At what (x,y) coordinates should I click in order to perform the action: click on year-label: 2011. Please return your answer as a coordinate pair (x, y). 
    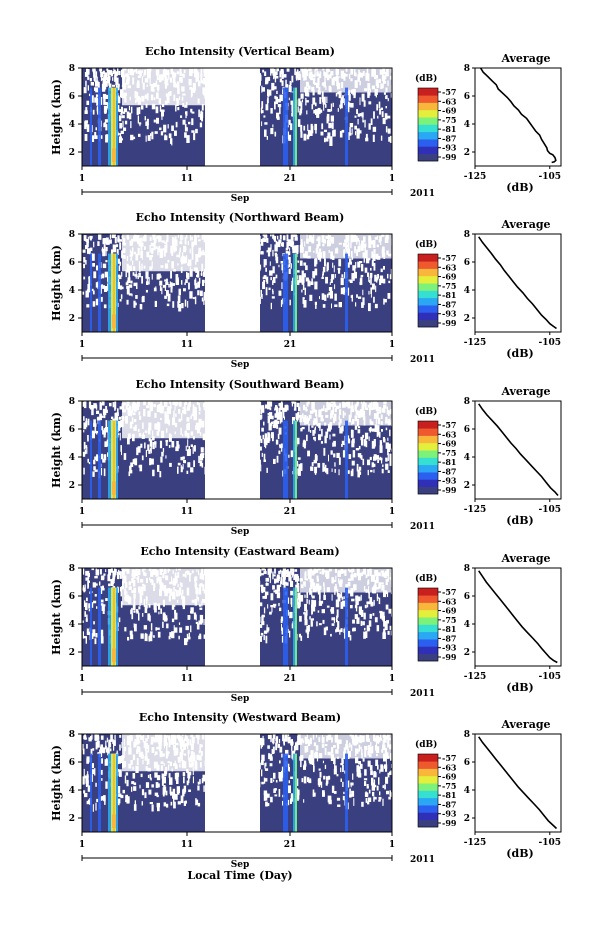
    Looking at the image, I should click on (422, 360).